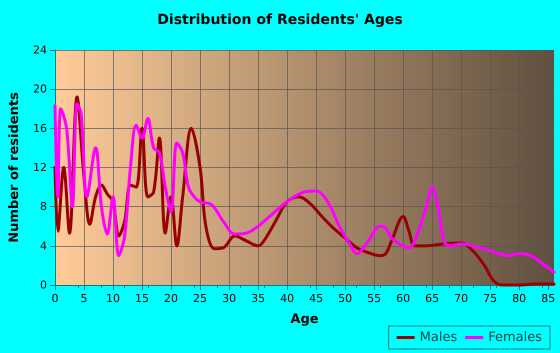 The image size is (560, 353). Describe the element at coordinates (548, 298) in the screenshot. I see `x-tick-label: 85` at that location.